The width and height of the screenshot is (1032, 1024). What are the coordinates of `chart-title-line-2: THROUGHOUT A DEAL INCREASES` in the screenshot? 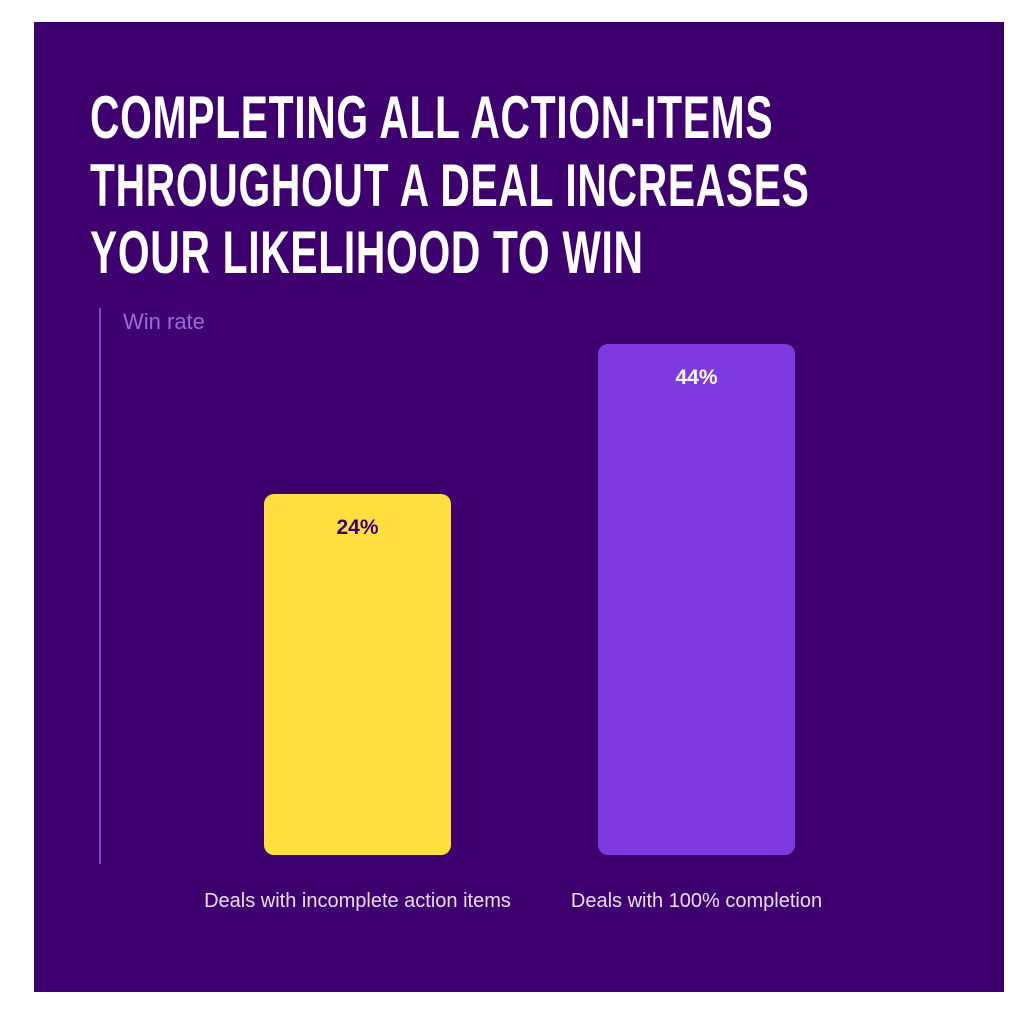 It's located at (450, 185).